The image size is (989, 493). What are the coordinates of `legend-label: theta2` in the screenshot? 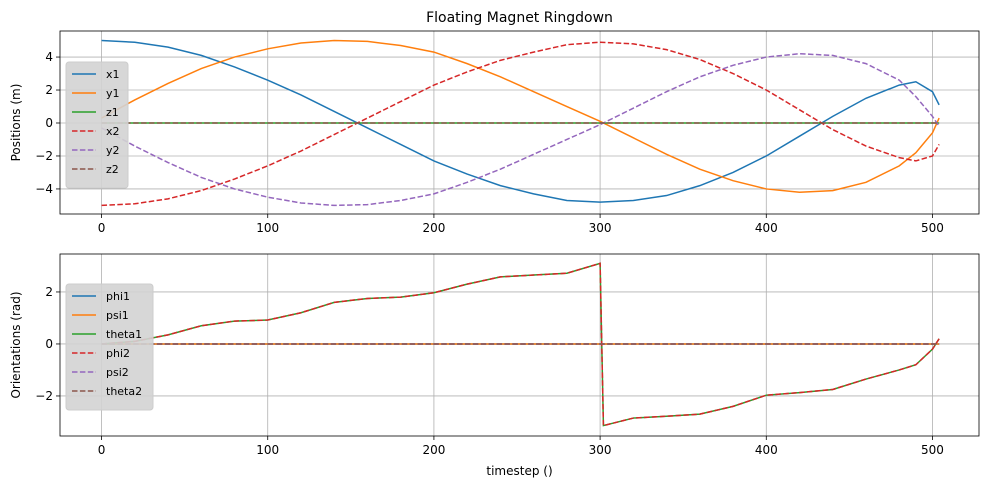 It's located at (124, 391).